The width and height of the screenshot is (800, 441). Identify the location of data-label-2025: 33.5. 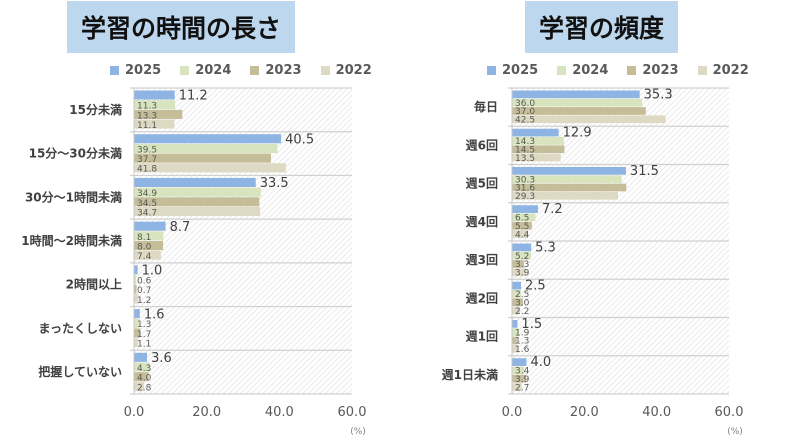
(274, 183).